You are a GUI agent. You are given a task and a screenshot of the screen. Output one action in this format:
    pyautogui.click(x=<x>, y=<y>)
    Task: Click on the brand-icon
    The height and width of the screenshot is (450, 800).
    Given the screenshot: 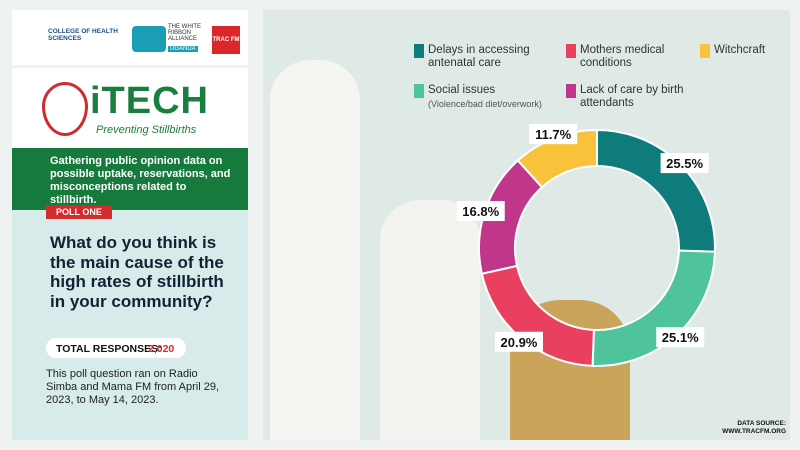 What is the action you would take?
    pyautogui.click(x=65, y=109)
    